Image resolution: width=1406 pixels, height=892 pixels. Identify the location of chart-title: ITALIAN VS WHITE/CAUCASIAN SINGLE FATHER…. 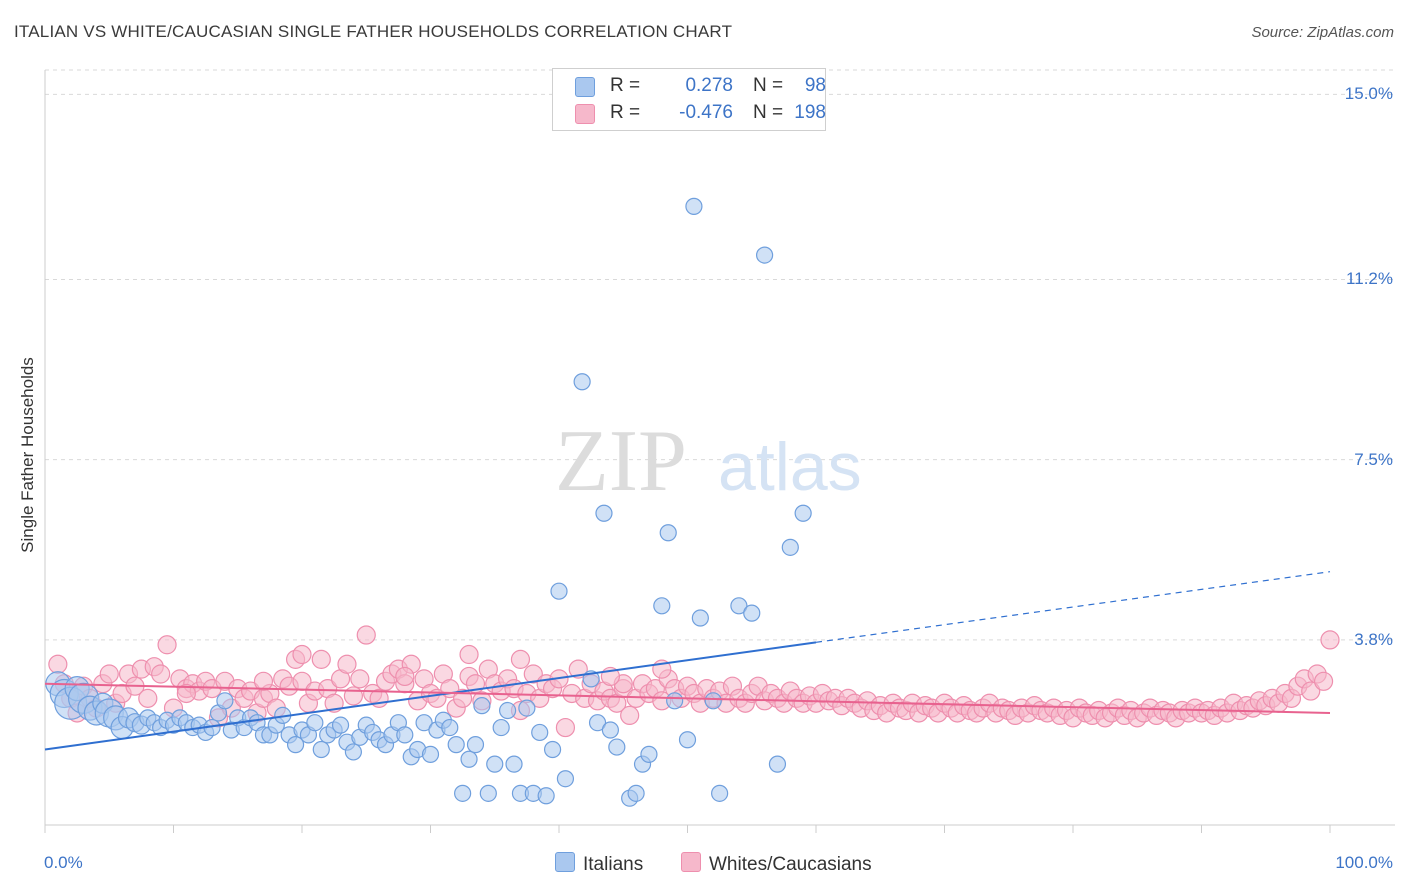
(373, 31).